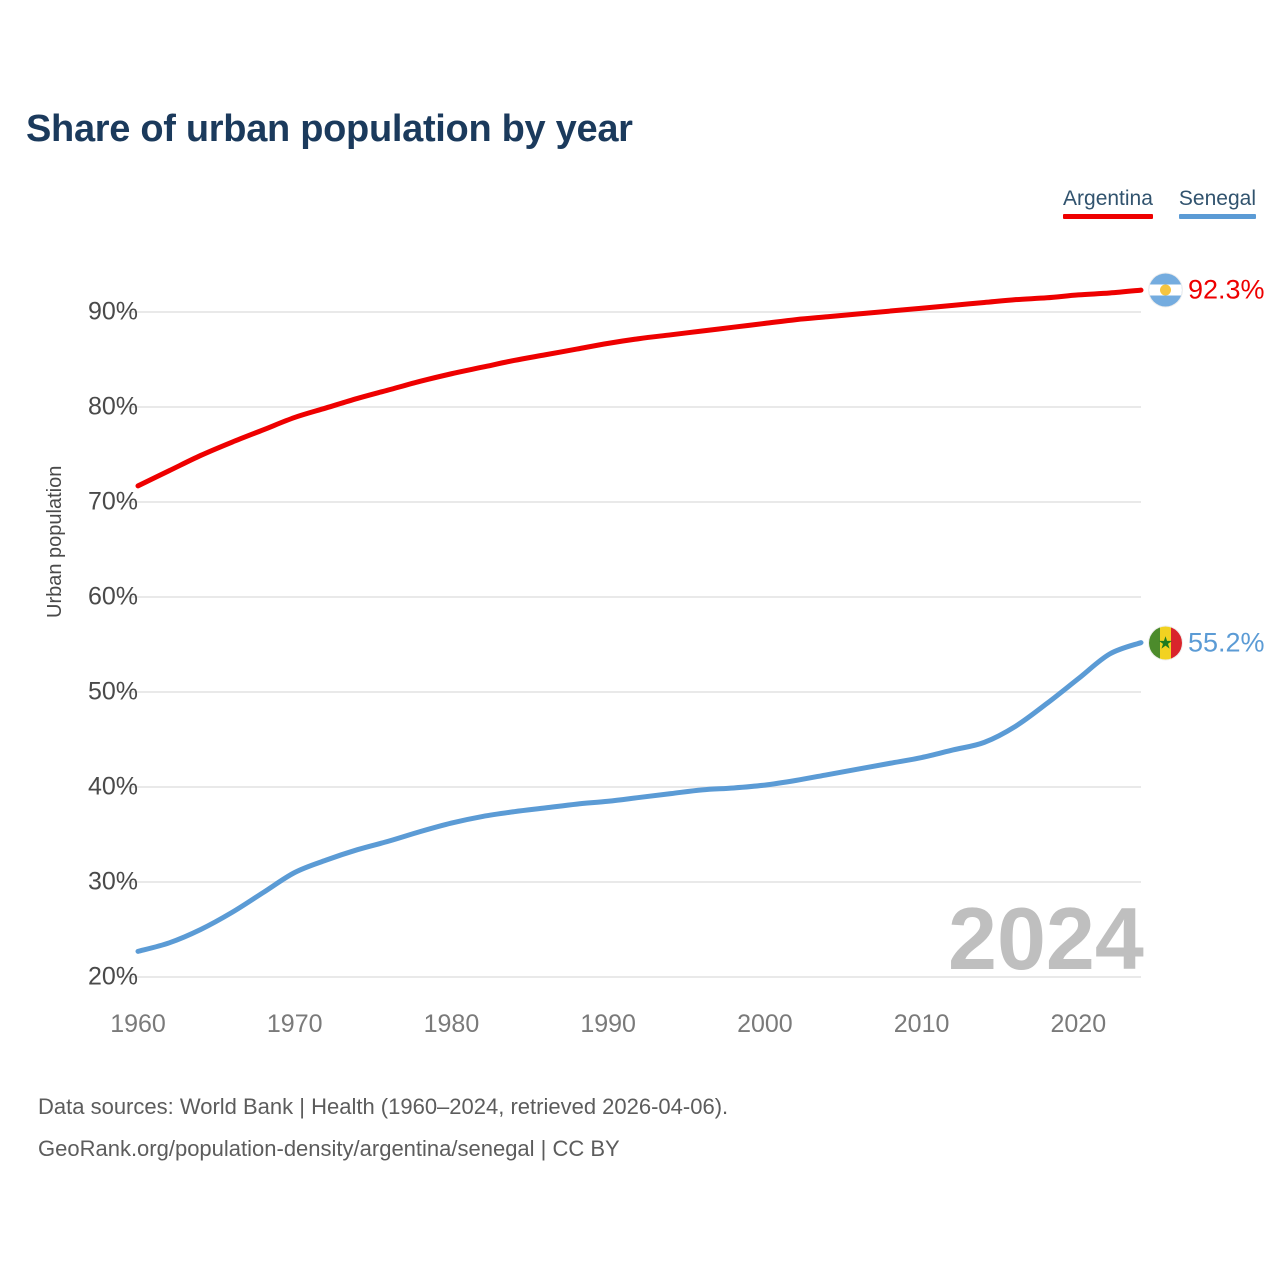 The width and height of the screenshot is (1280, 1280). What do you see at coordinates (112, 501) in the screenshot?
I see `y-axis-tick-label: 70%` at bounding box center [112, 501].